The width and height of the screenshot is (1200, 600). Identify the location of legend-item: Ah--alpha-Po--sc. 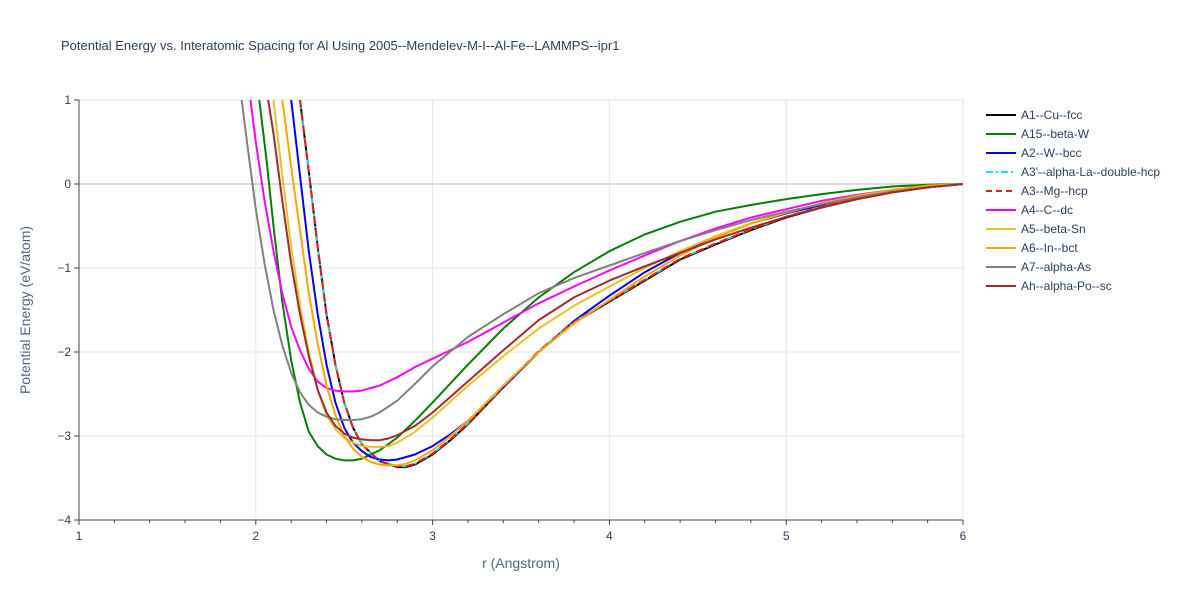
(1049, 286).